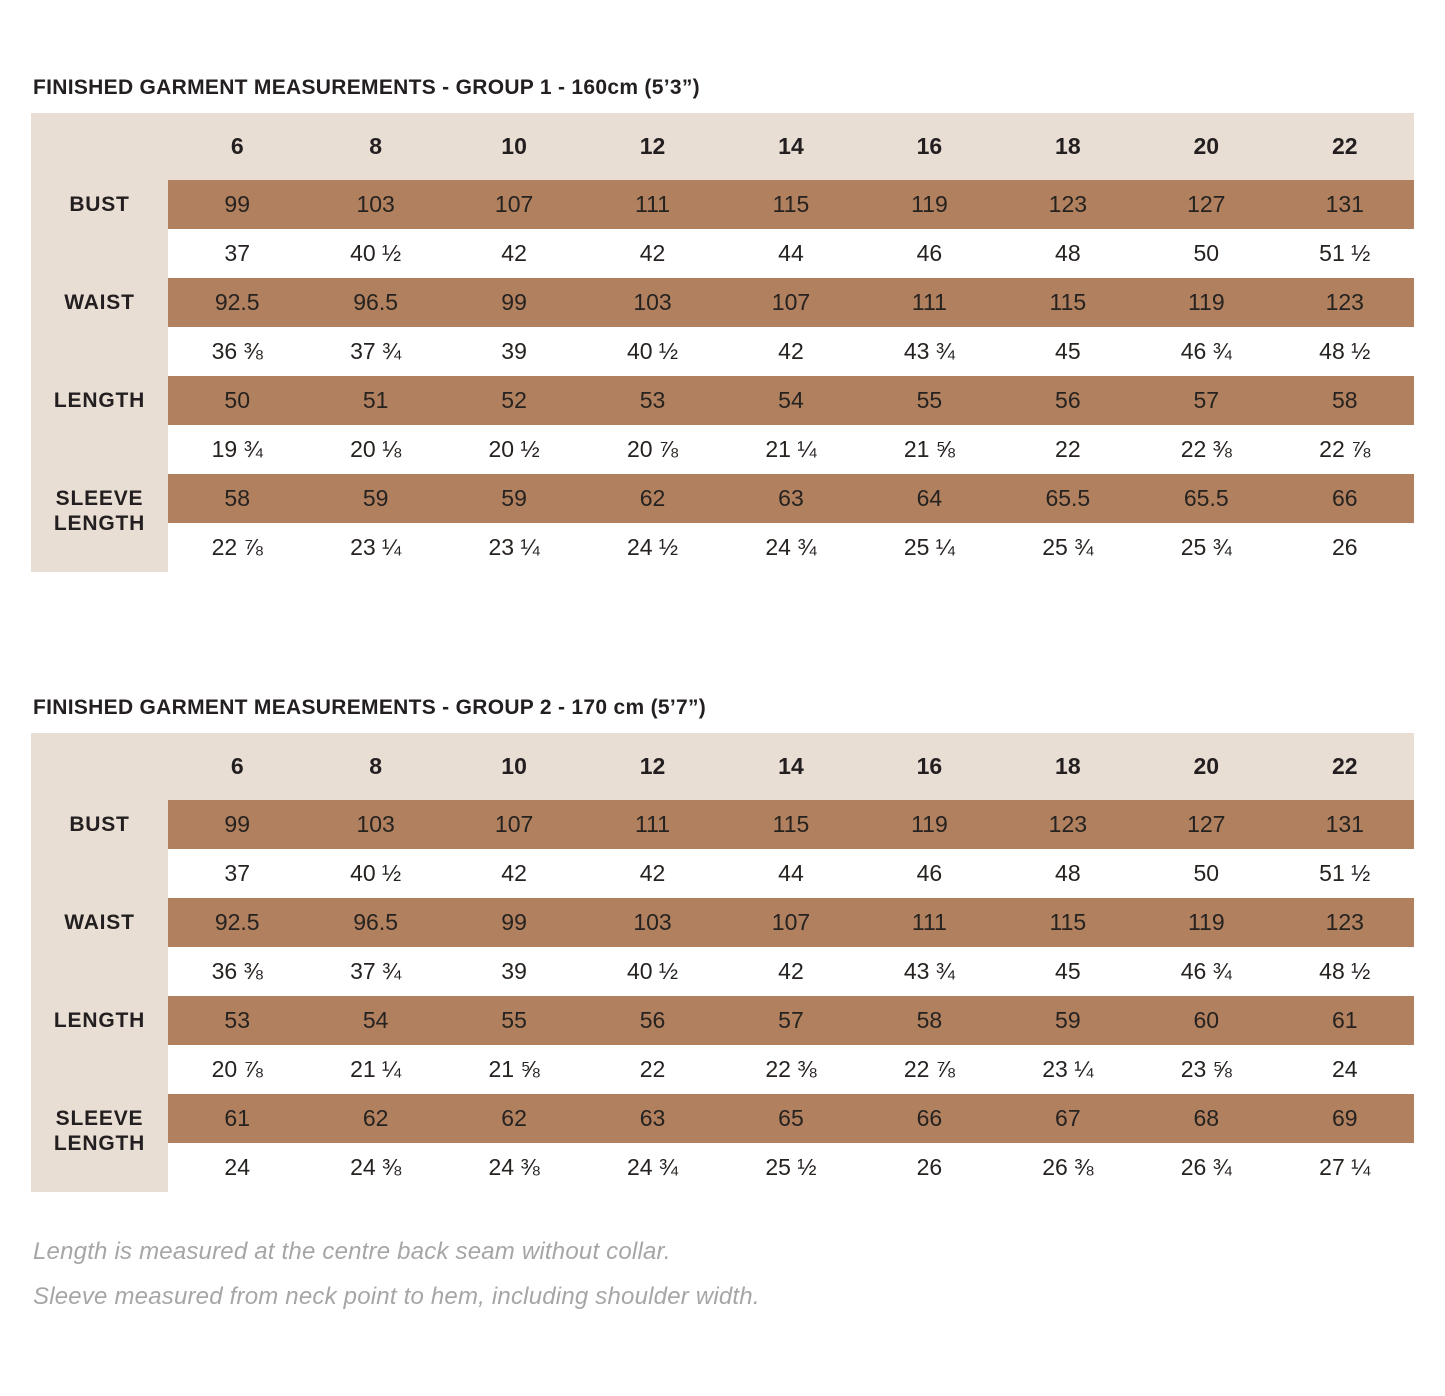 This screenshot has width=1445, height=1396. What do you see at coordinates (791, 253) in the screenshot?
I see `inch-value-cell: 44` at bounding box center [791, 253].